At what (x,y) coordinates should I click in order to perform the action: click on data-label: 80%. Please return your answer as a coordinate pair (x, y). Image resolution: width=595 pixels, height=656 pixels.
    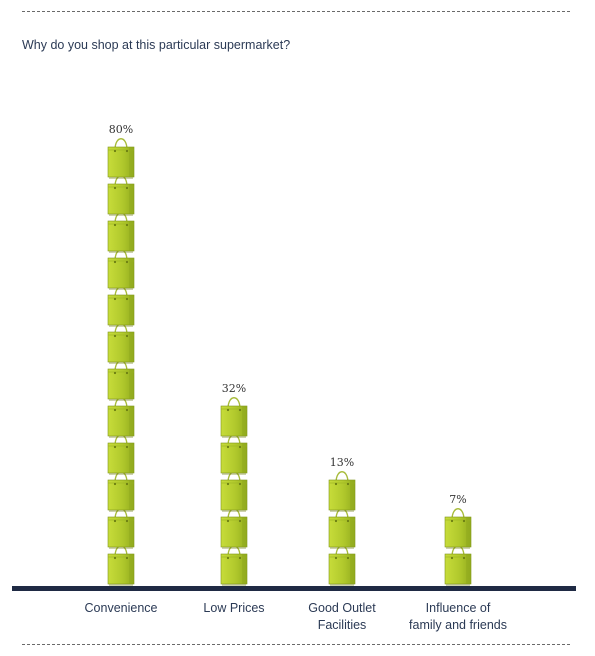
    Looking at the image, I should click on (121, 129).